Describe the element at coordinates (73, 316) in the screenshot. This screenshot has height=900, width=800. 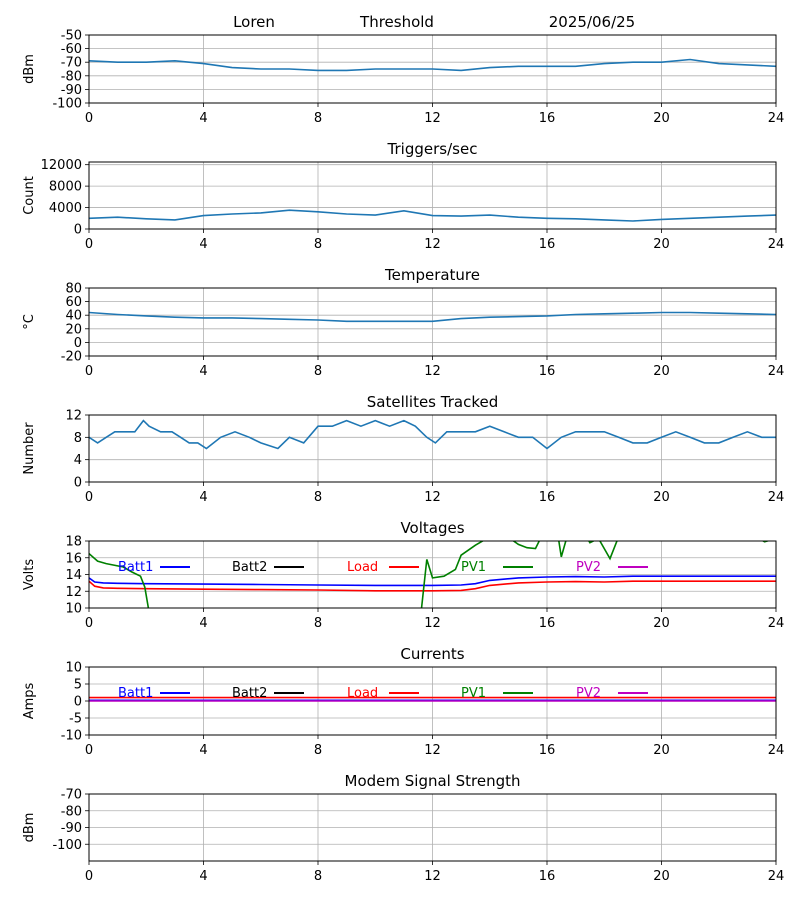
I see `y-tick-label: 40` at that location.